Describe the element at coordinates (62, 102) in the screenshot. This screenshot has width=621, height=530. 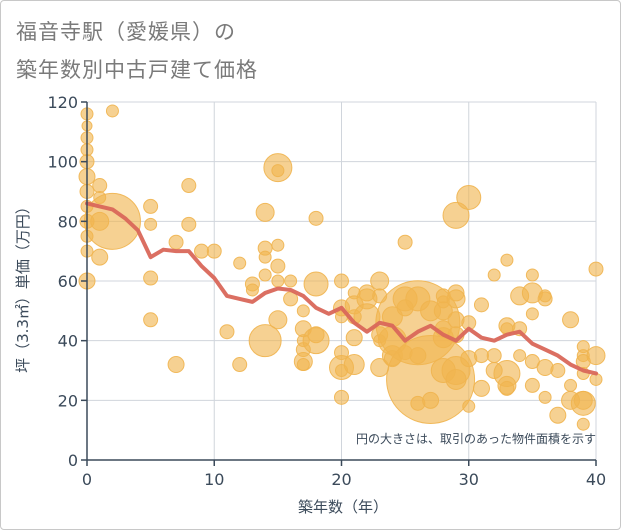
I see `y-tick-label: 120` at that location.